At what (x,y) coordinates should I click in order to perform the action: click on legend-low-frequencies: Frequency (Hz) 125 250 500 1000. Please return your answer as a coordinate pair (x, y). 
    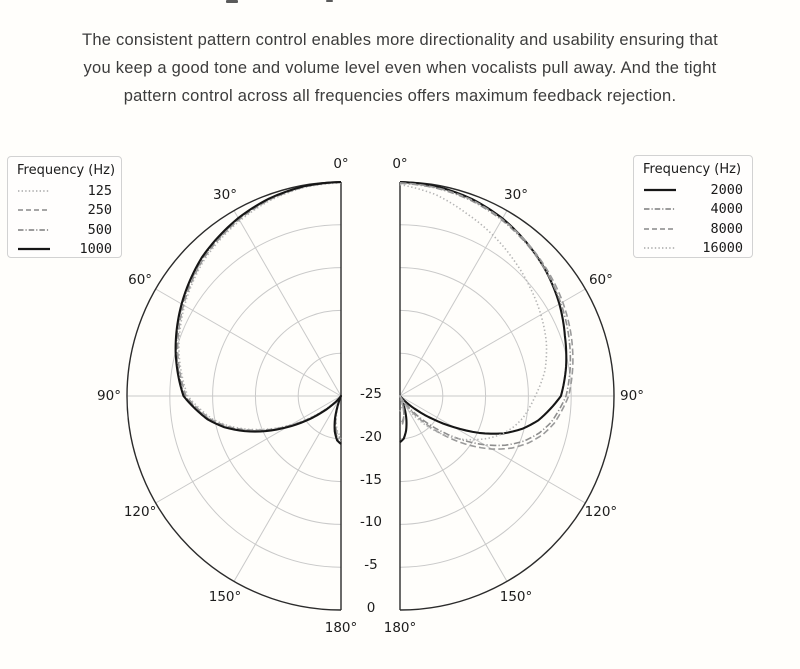
    Looking at the image, I should click on (64, 207).